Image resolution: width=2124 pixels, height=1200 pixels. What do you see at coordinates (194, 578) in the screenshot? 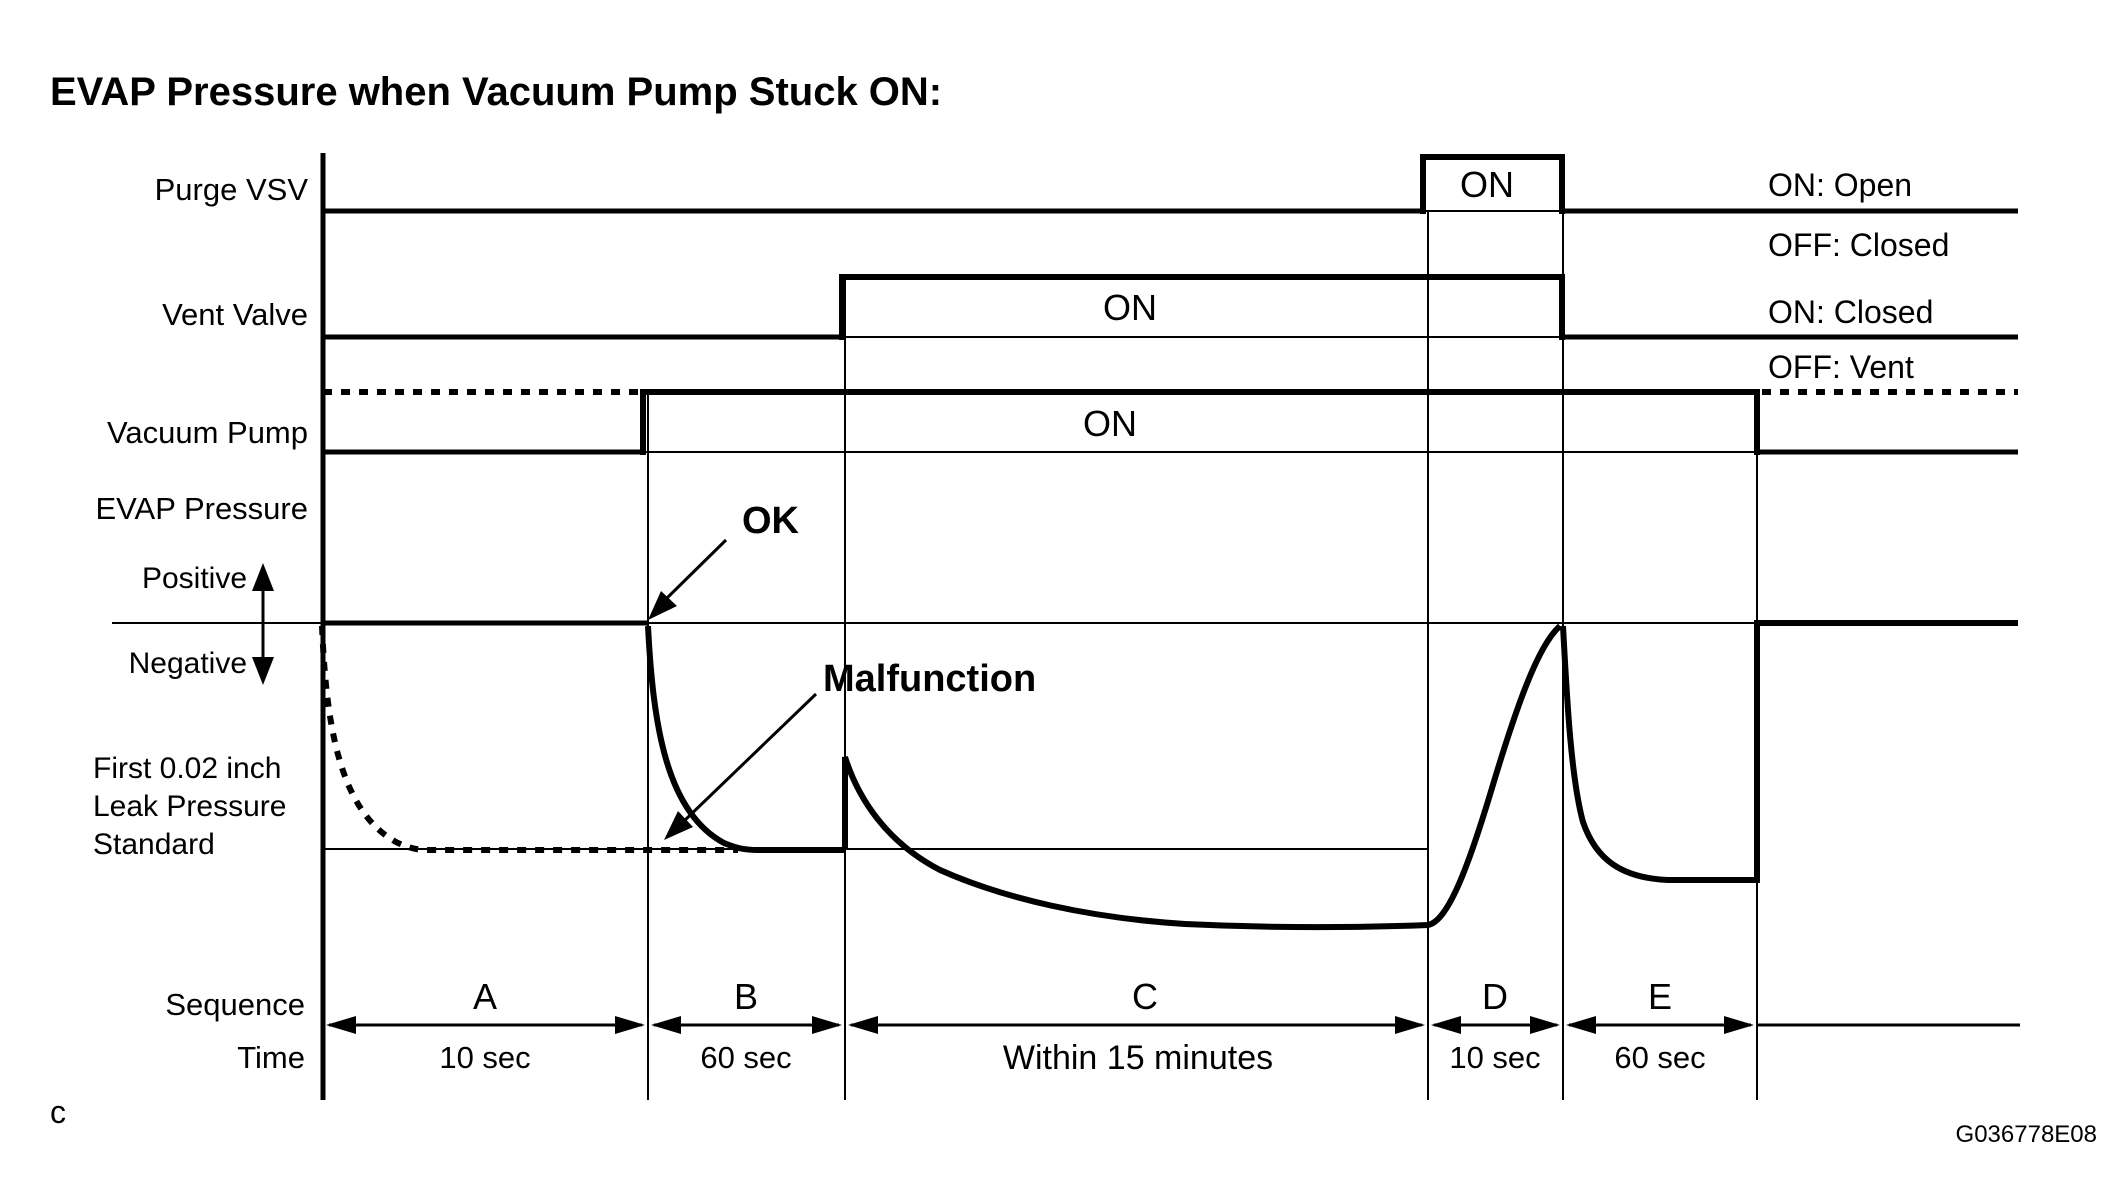
I see `positive-label: Positive` at bounding box center [194, 578].